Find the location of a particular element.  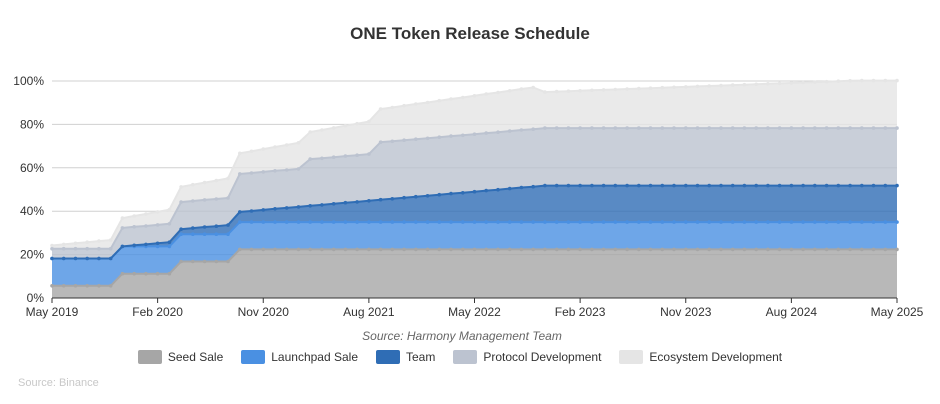

legend-label: Launchpad Sale is located at coordinates (314, 357).